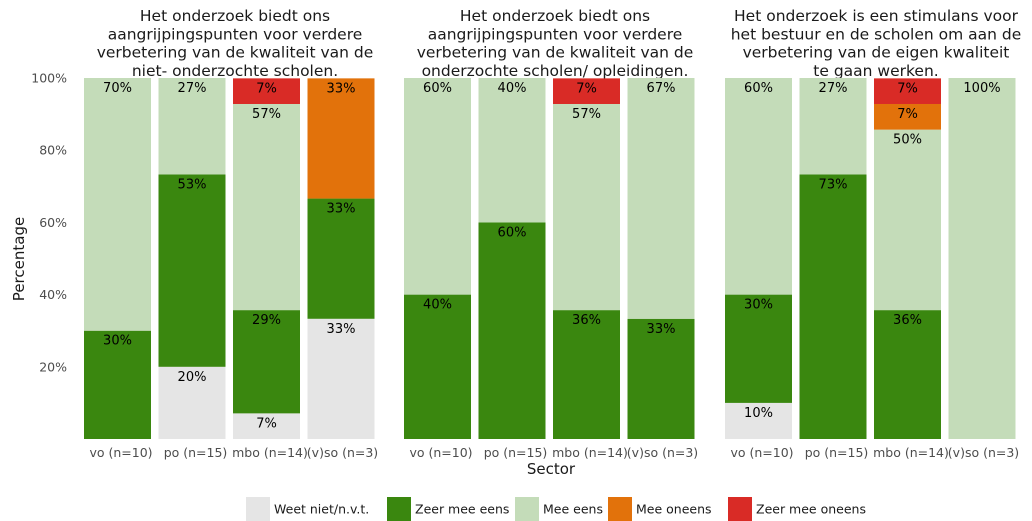 The width and height of the screenshot is (1032, 521). What do you see at coordinates (833, 184) in the screenshot?
I see `data-label: 73%` at bounding box center [833, 184].